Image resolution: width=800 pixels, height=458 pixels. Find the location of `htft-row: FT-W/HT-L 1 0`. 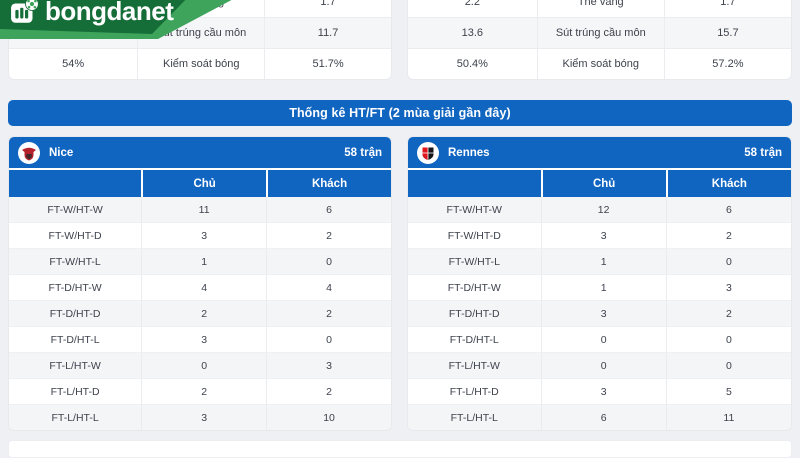

htft-row: FT-W/HT-L 1 0 is located at coordinates (200, 261).